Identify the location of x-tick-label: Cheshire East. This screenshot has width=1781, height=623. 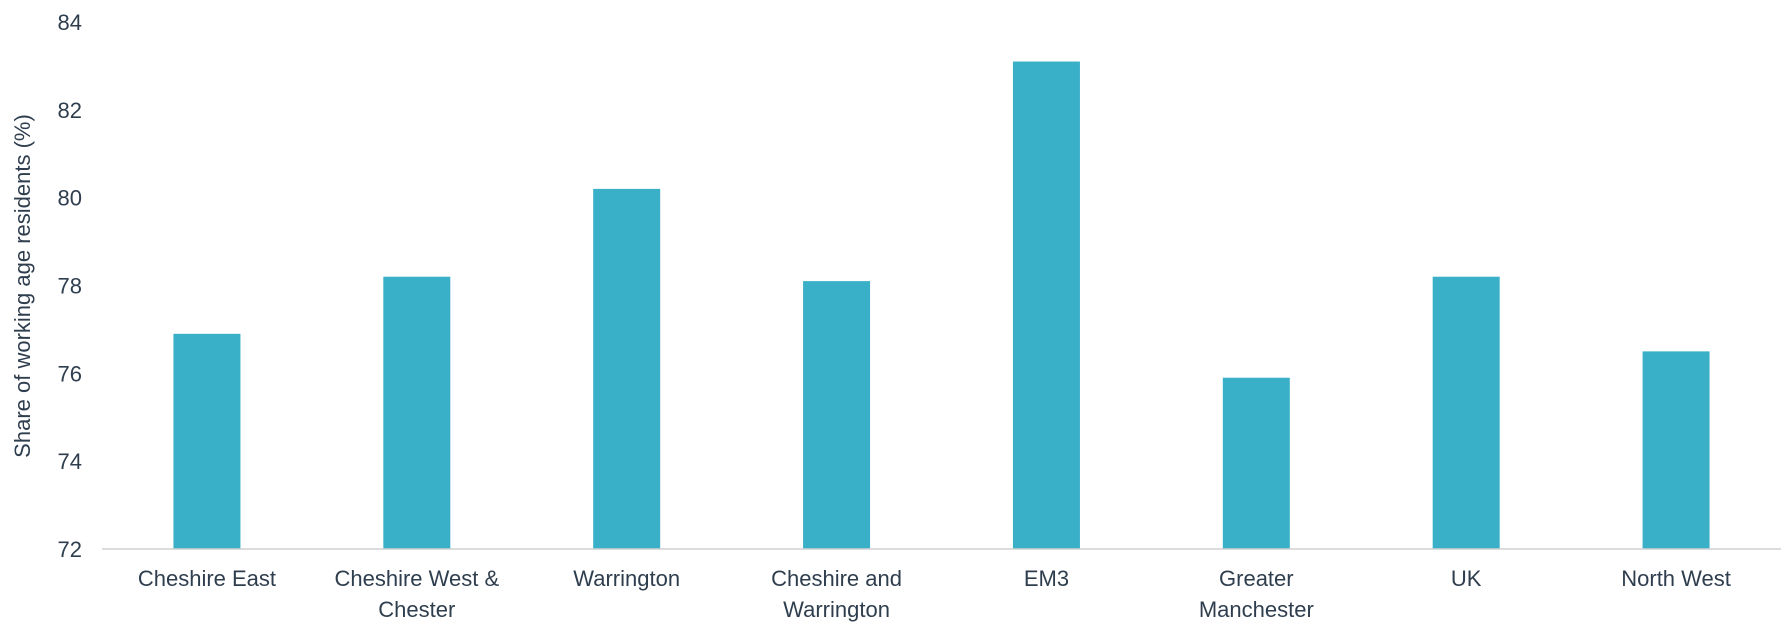
(207, 578).